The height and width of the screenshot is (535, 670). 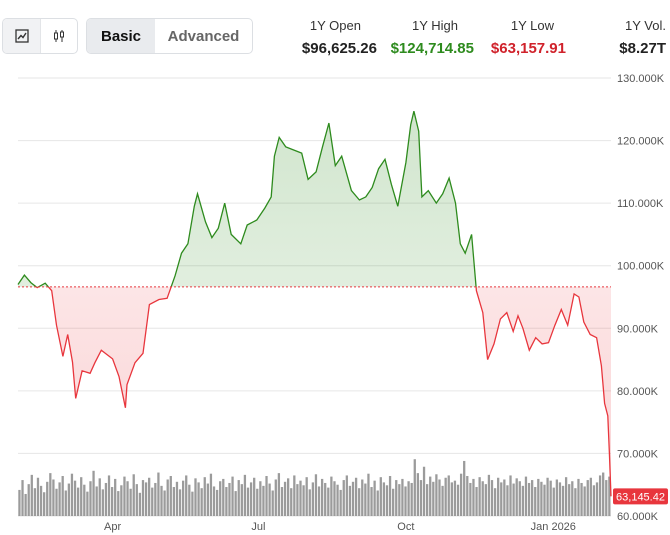 What do you see at coordinates (339, 48) in the screenshot?
I see `stat-1y-open-value: $96,625.26` at bounding box center [339, 48].